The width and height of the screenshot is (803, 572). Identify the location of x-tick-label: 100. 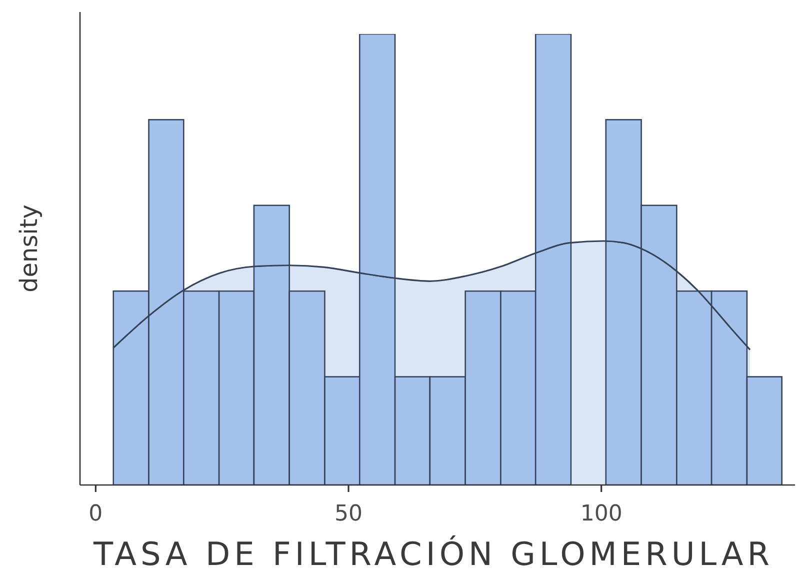
(601, 513).